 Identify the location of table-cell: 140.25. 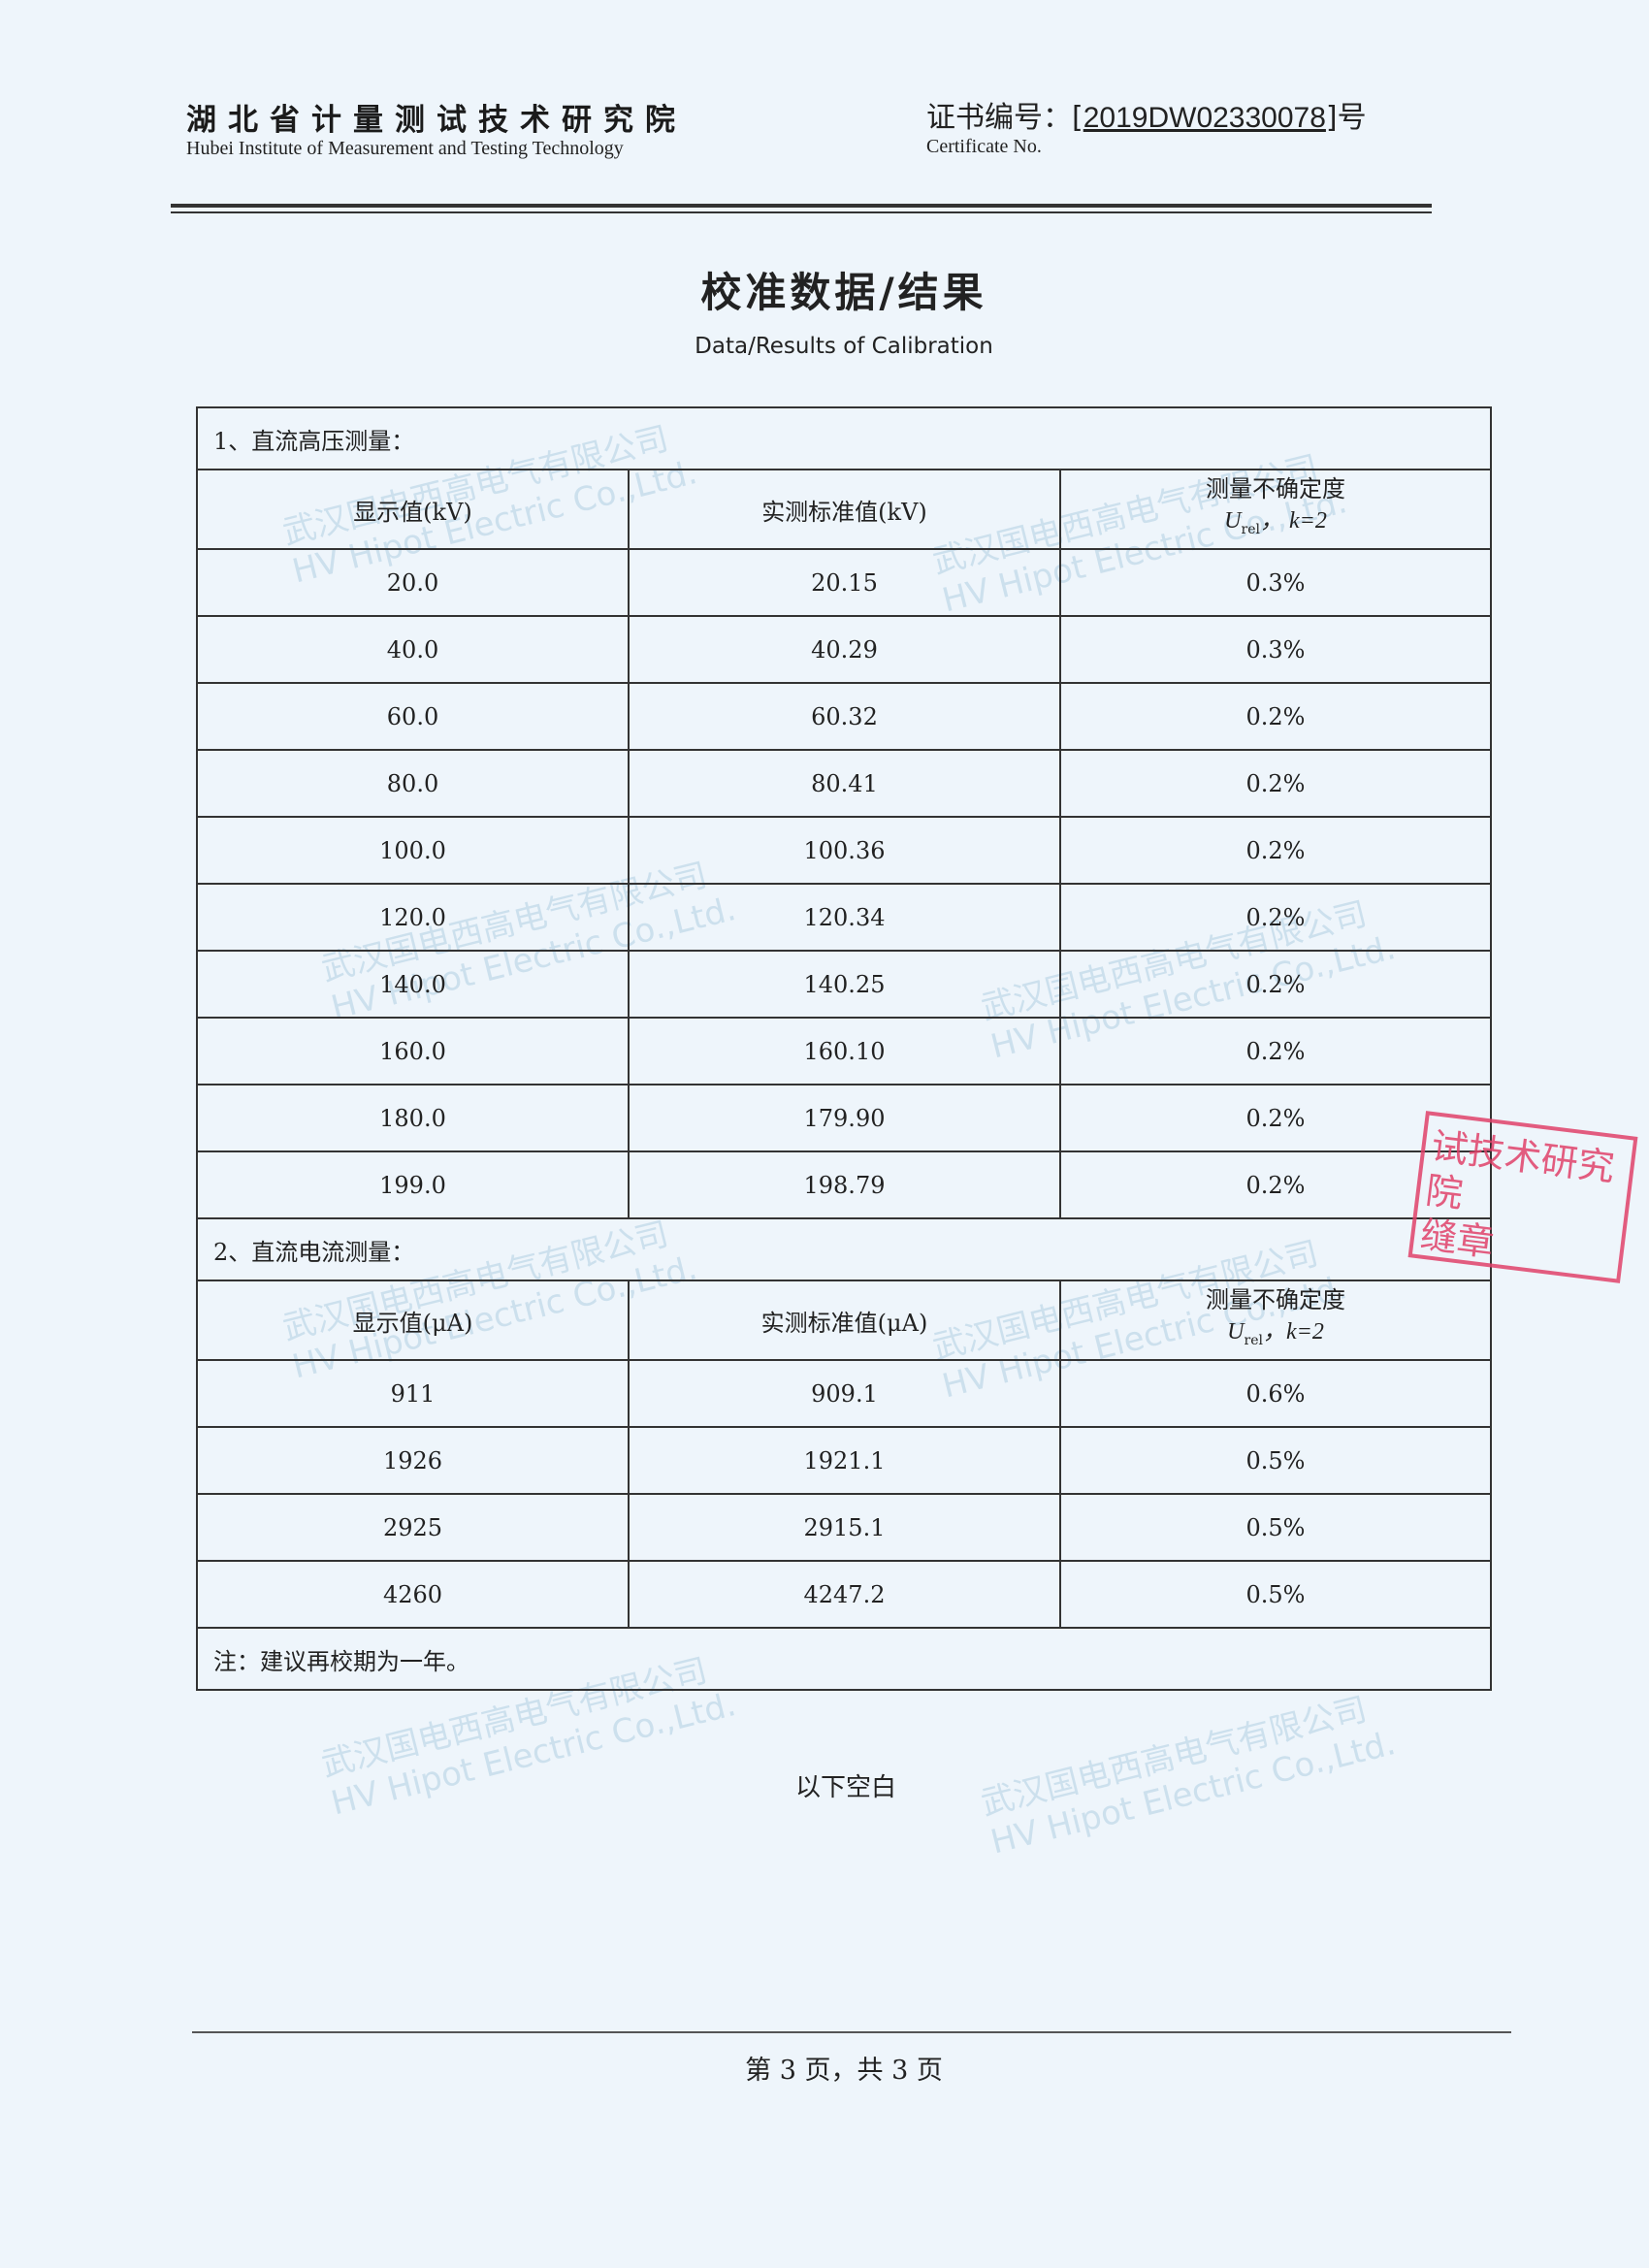
(844, 984).